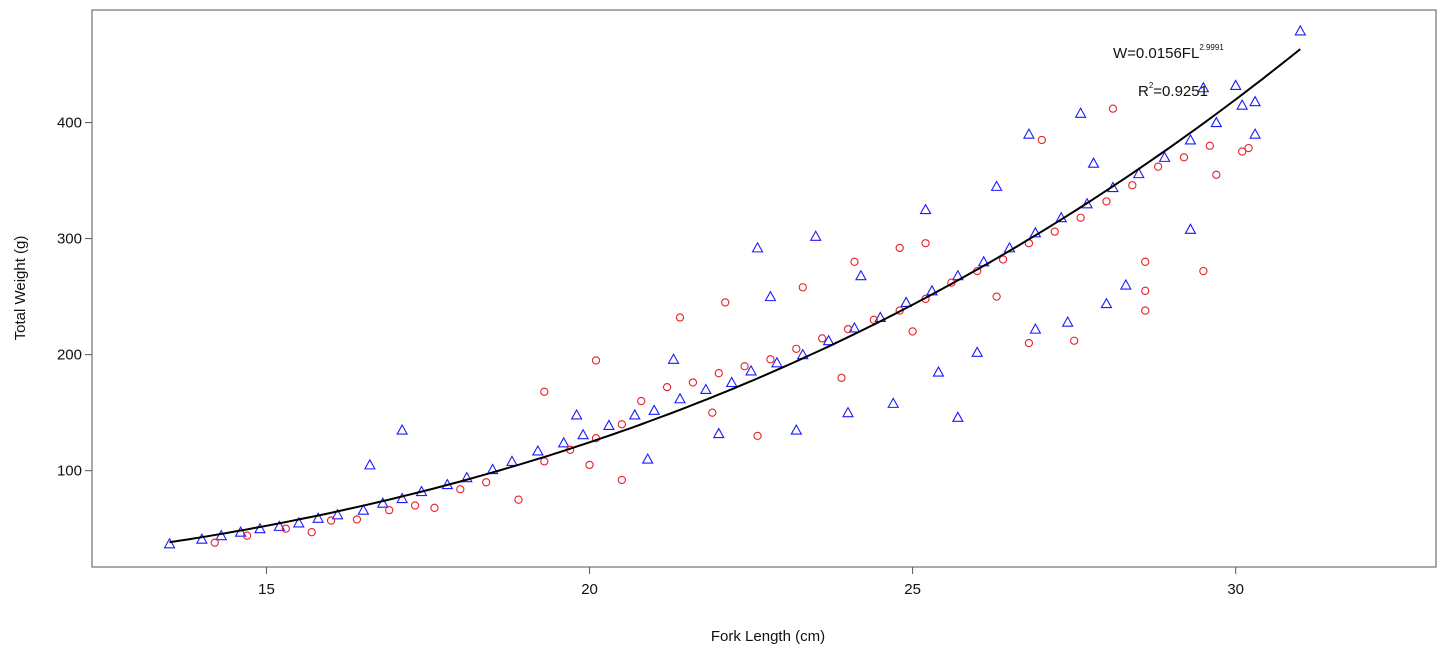  I want to click on r2-exponent: 2, so click(1151, 85).